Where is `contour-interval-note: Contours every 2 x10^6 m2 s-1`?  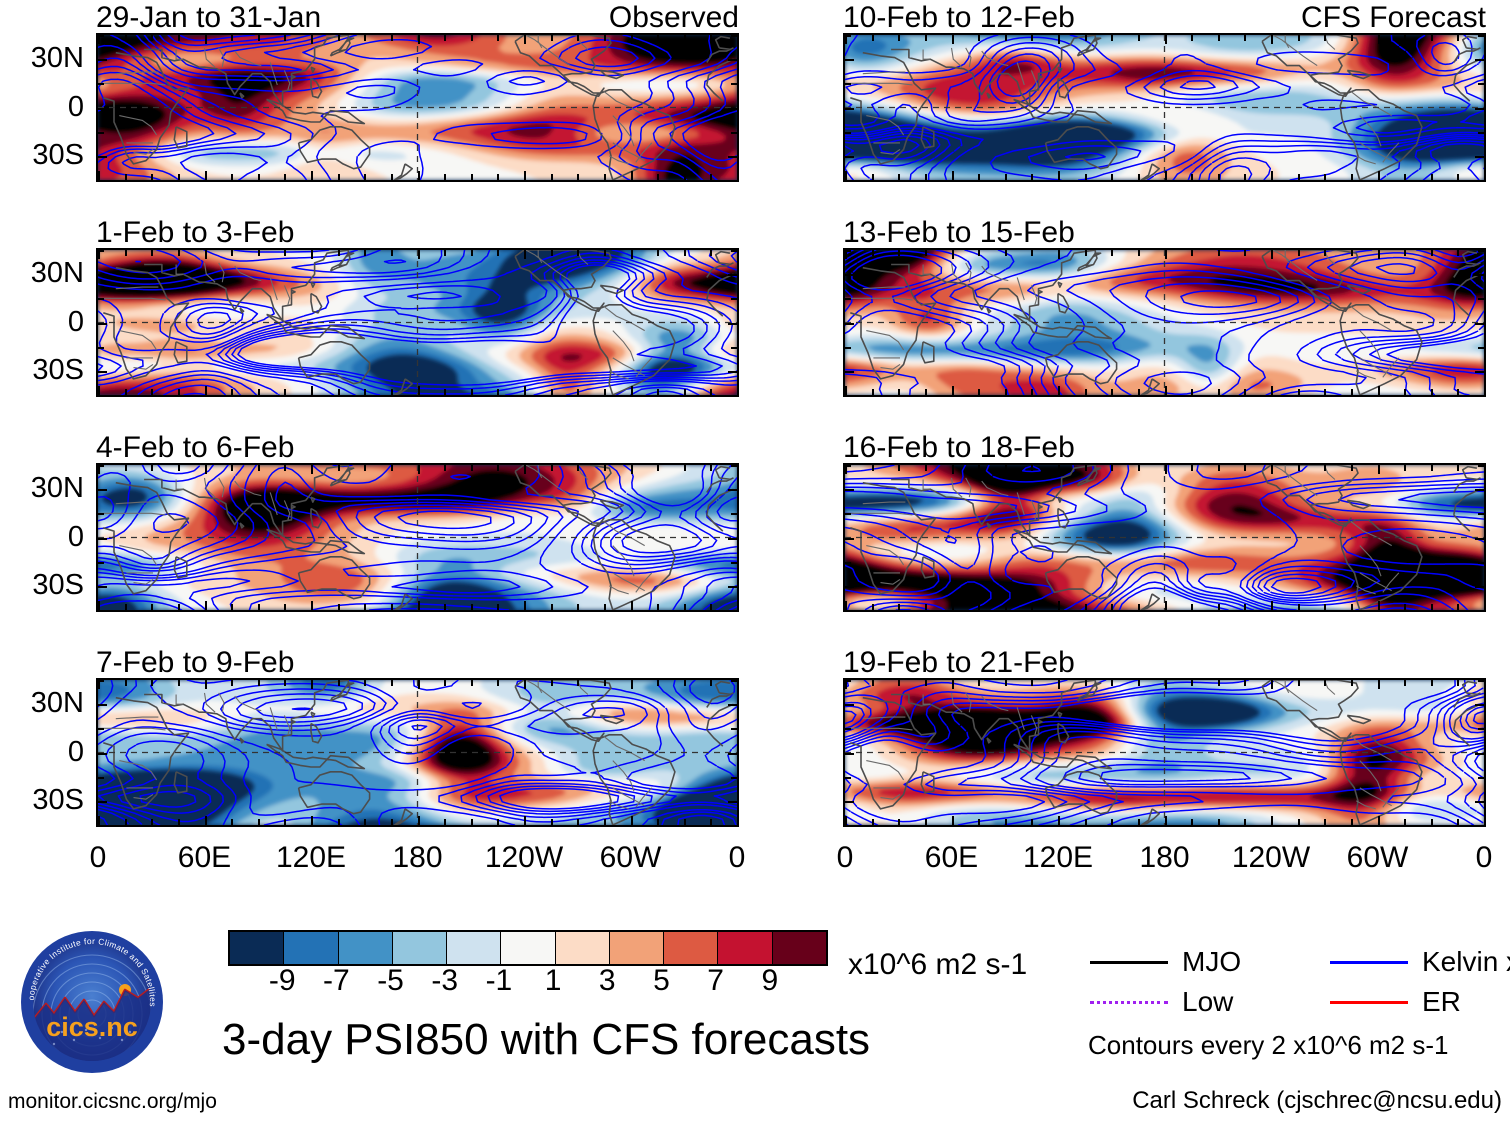
contour-interval-note: Contours every 2 x10^6 m2 s-1 is located at coordinates (1268, 1045).